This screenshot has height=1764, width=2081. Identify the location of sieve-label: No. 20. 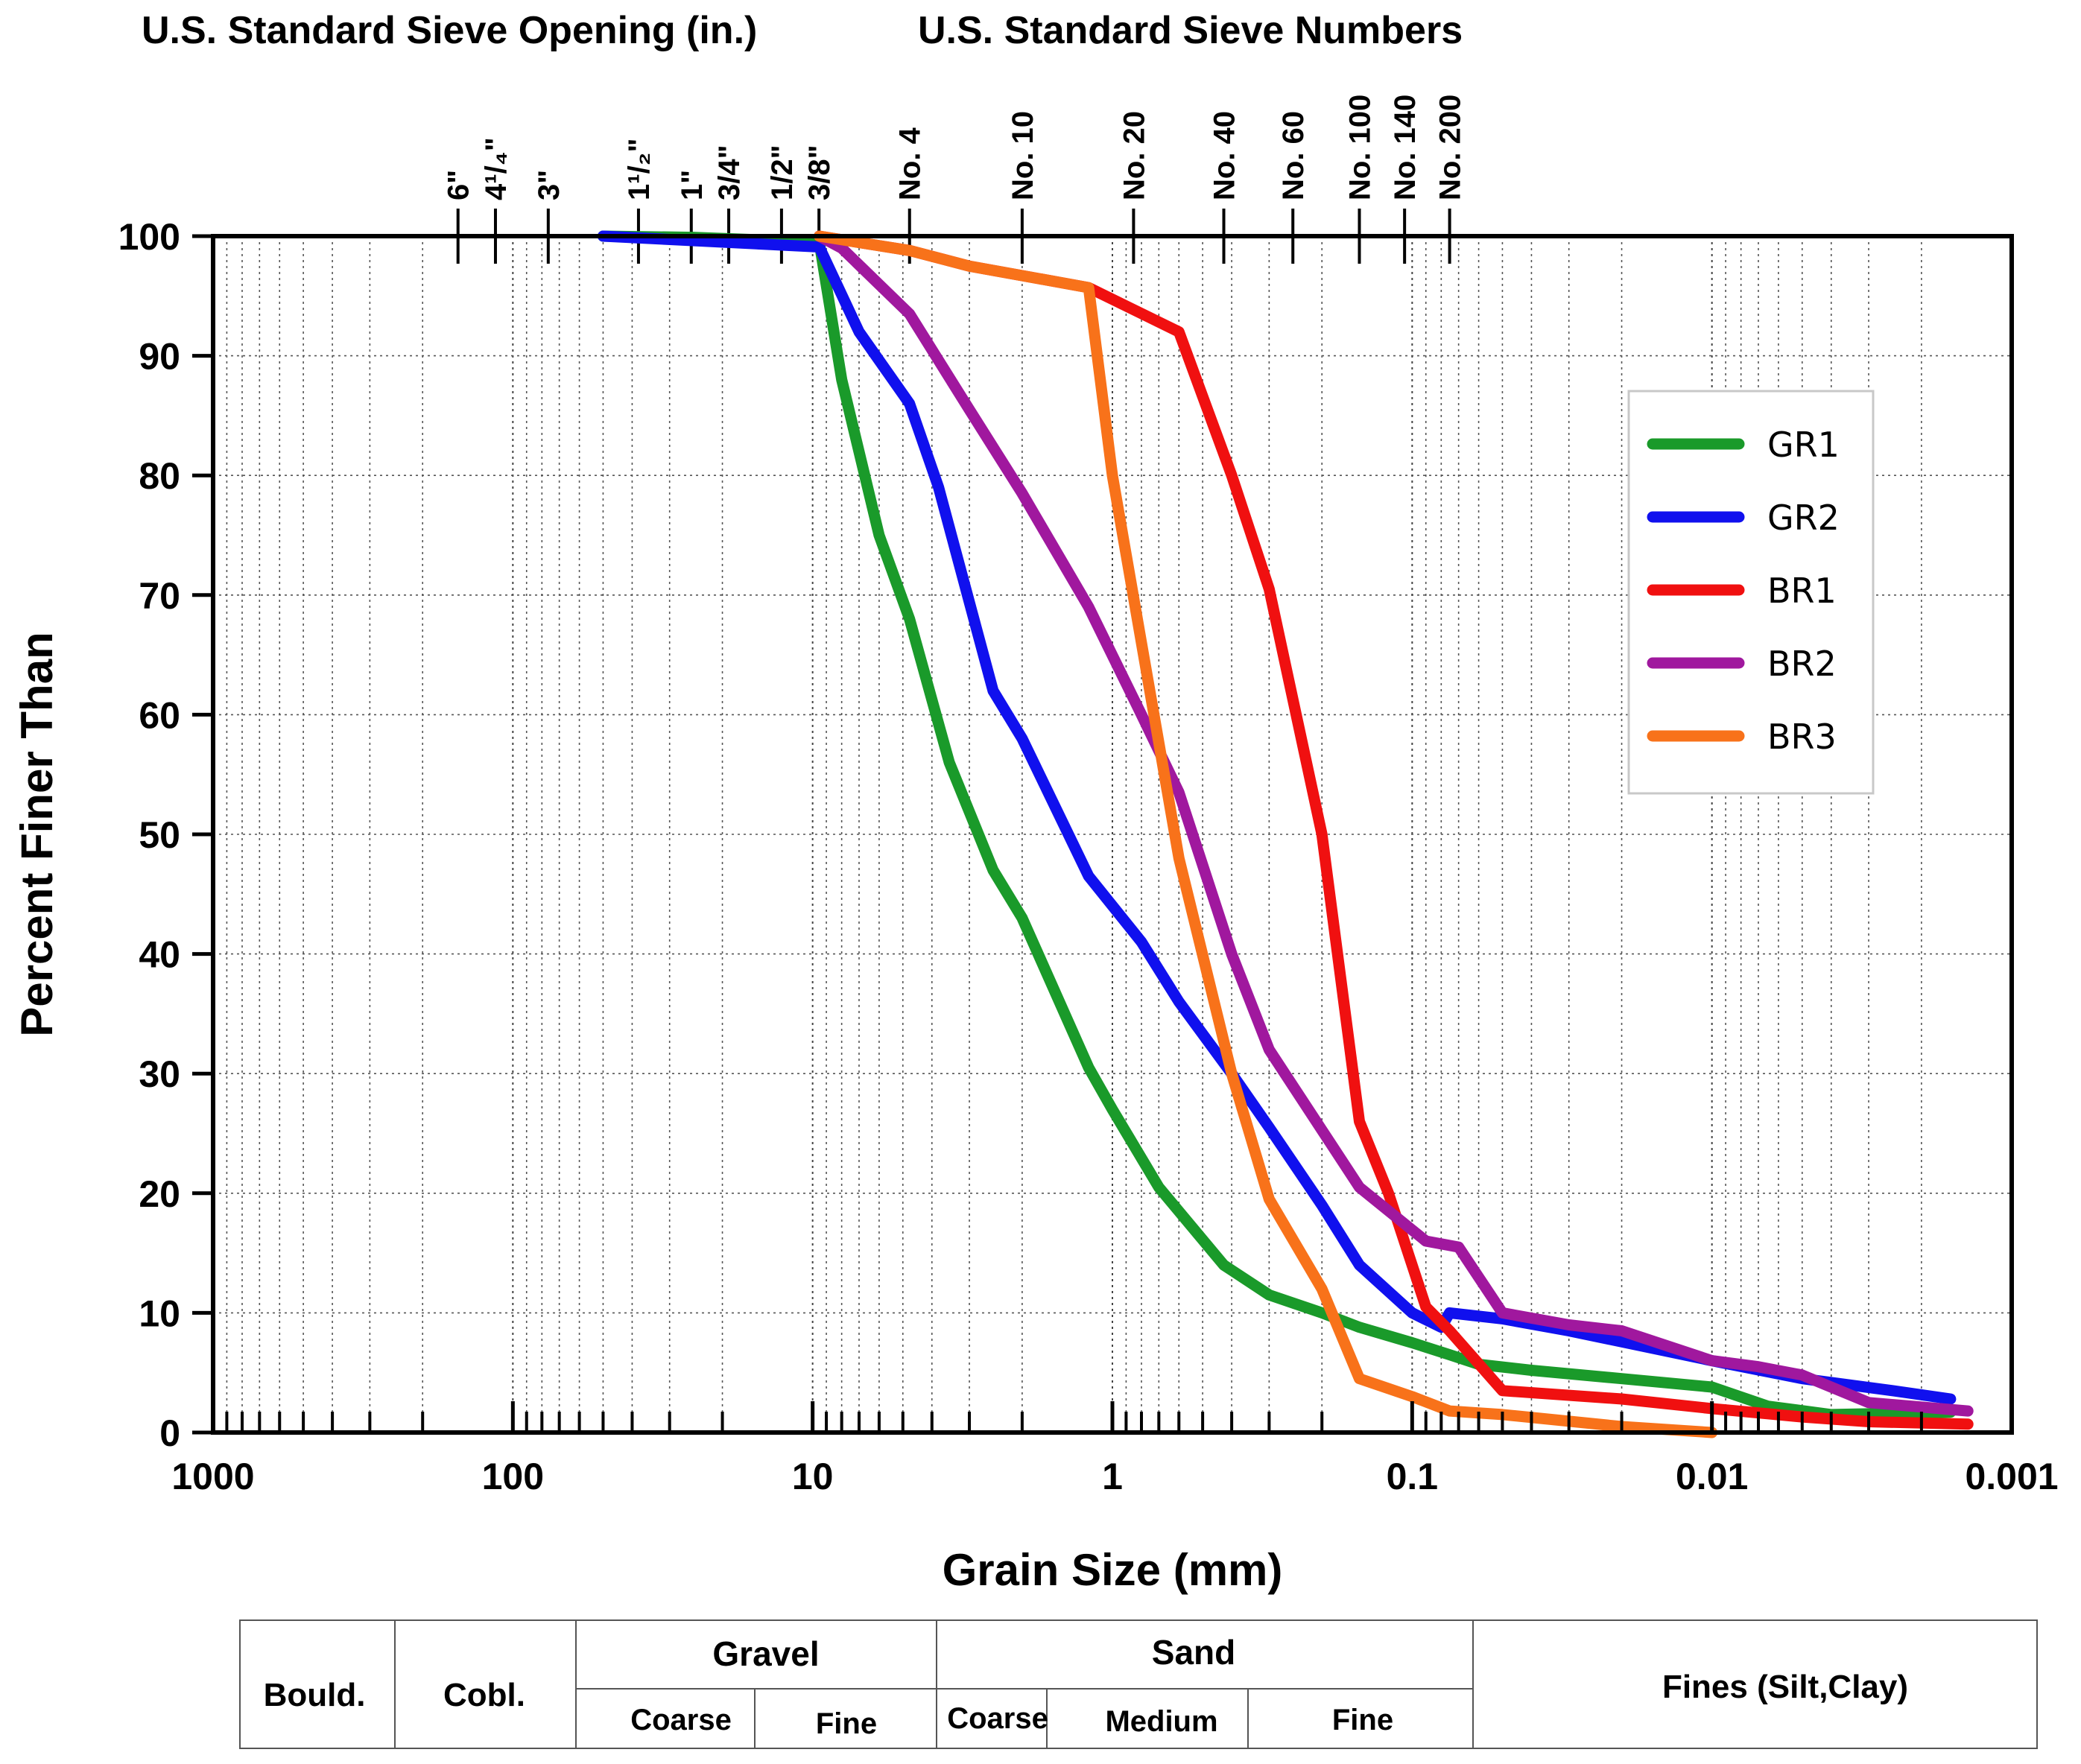
(1134, 155).